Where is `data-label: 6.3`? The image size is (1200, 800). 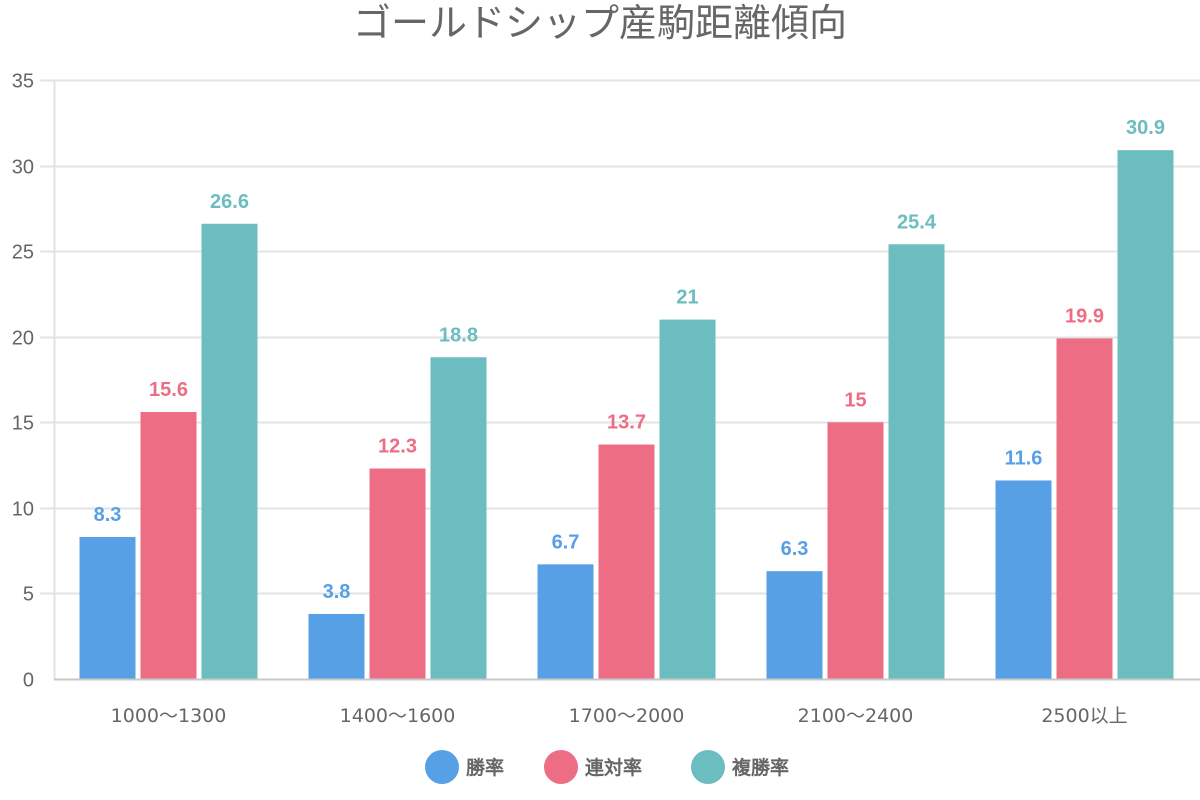 data-label: 6.3 is located at coordinates (795, 549).